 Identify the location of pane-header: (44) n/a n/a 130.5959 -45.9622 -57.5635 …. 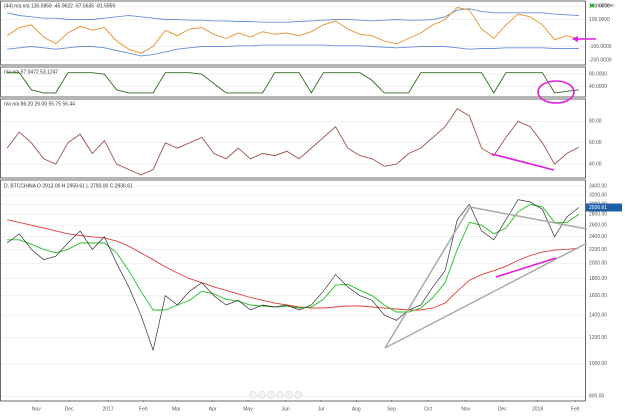
(59, 6).